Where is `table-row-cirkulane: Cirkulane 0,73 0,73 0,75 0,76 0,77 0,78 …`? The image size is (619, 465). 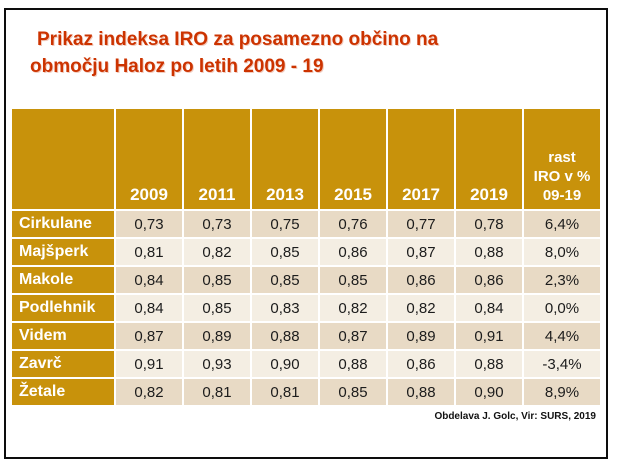 table-row-cirkulane: Cirkulane 0,73 0,73 0,75 0,76 0,77 0,78 … is located at coordinates (306, 224).